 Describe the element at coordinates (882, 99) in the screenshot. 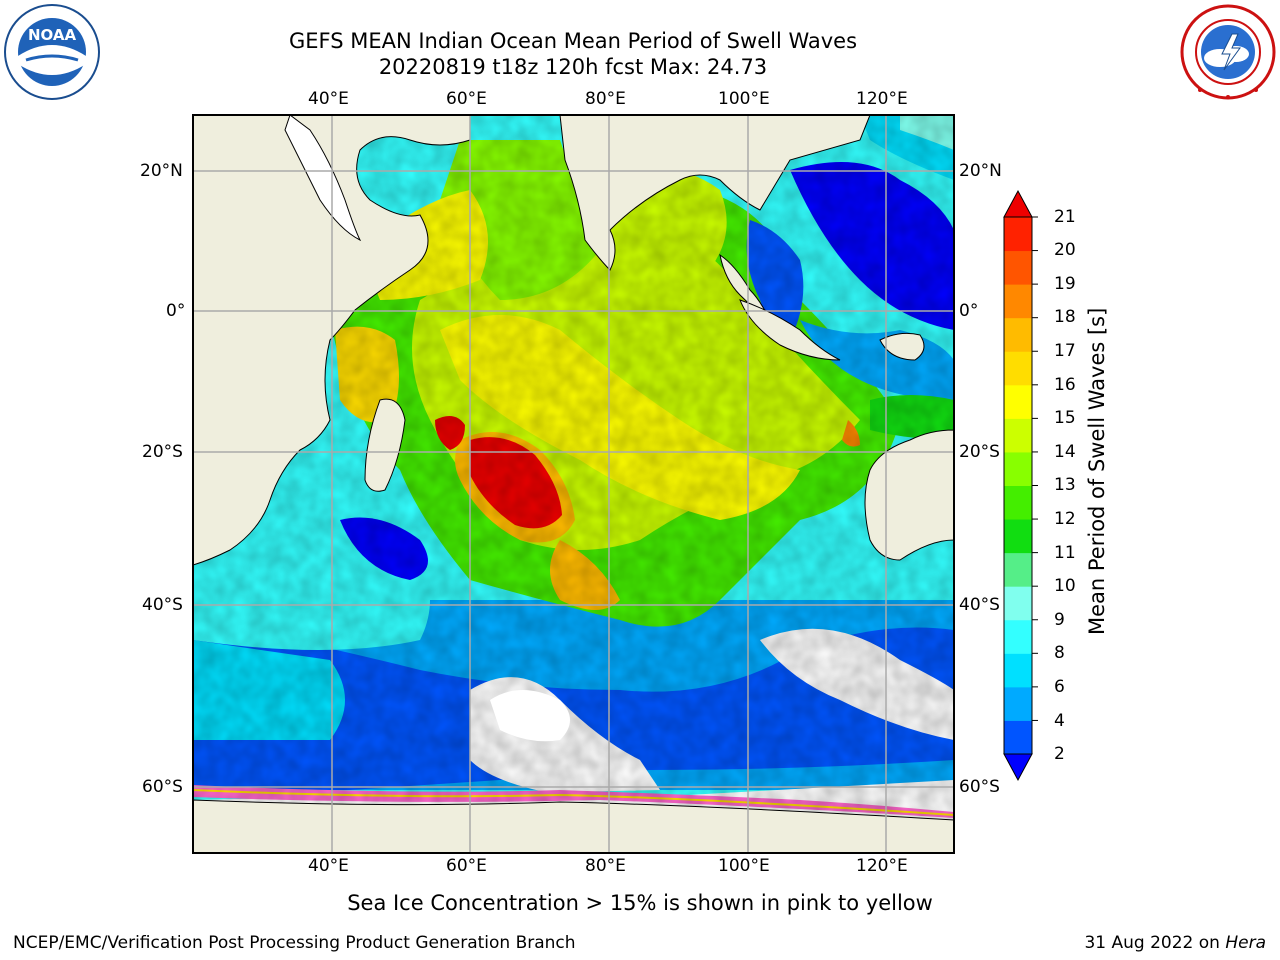

I see `lon-label-top-120e: 120°E` at that location.